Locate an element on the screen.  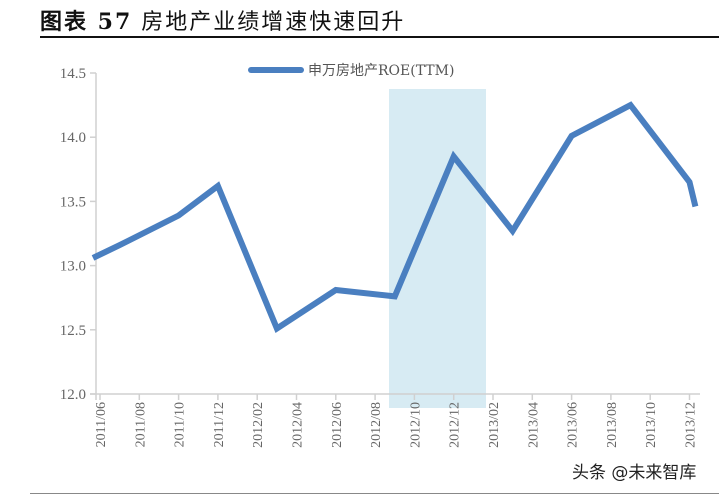
title-divider is located at coordinates (379, 37).